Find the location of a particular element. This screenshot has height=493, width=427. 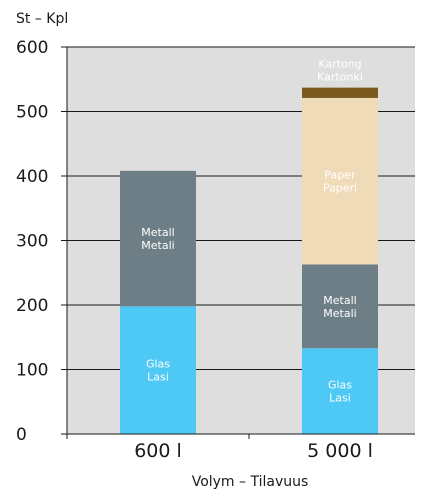

segment-label: Kartonki is located at coordinates (340, 77).